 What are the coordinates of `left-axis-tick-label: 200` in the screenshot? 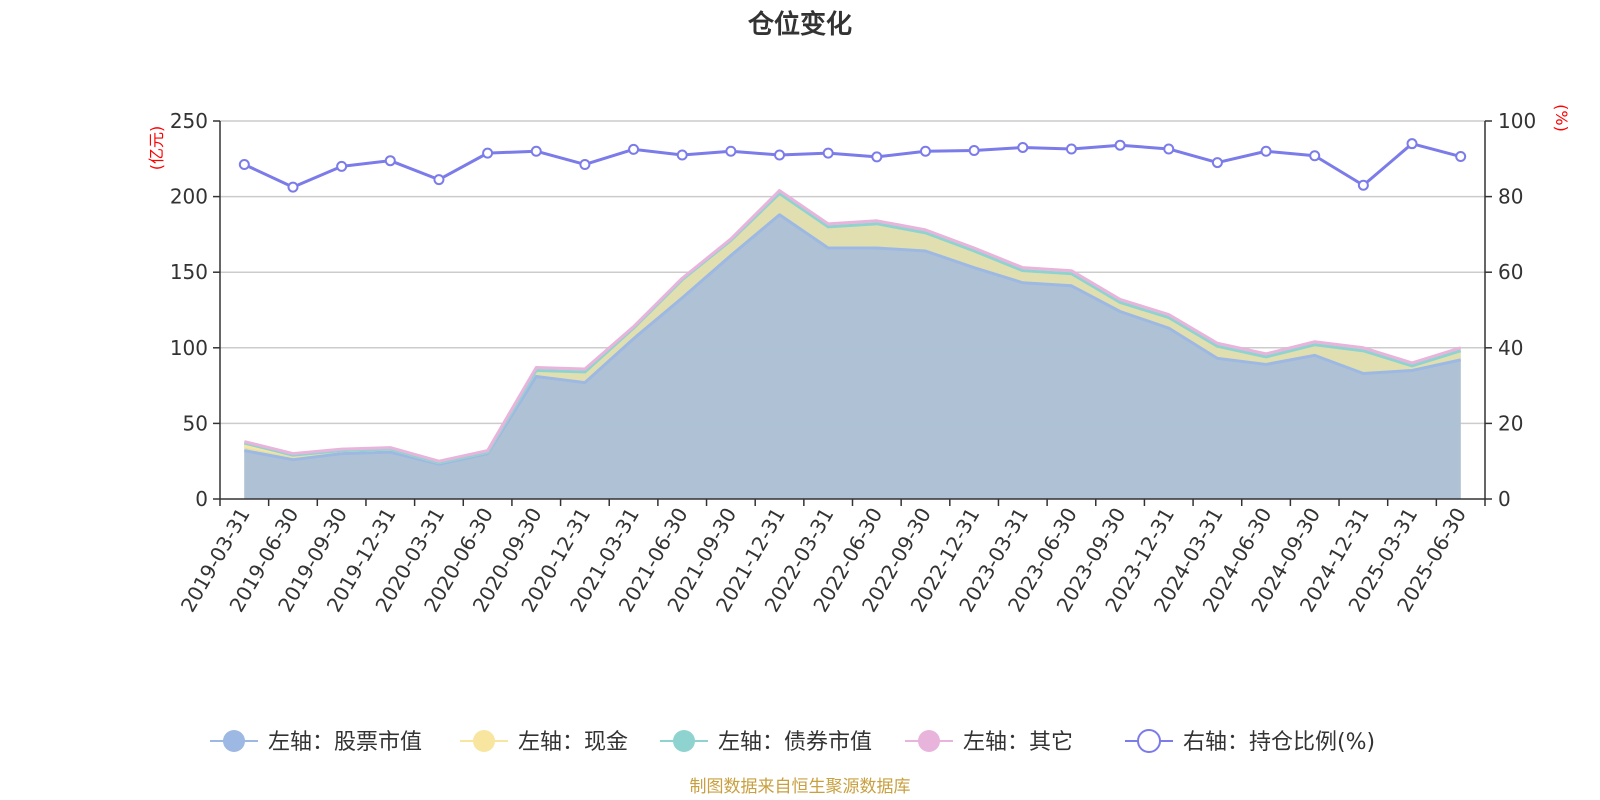 It's located at (189, 197).